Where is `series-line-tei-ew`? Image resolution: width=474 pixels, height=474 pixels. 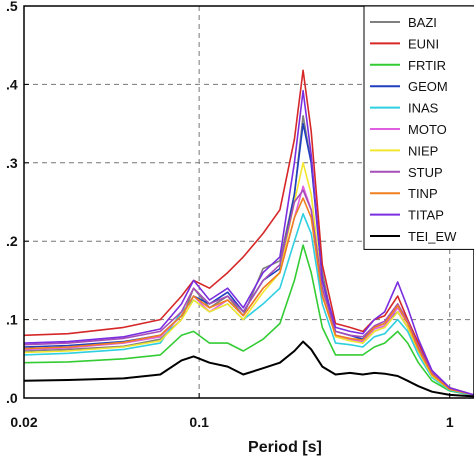 series-line-tei-ew is located at coordinates (248, 369).